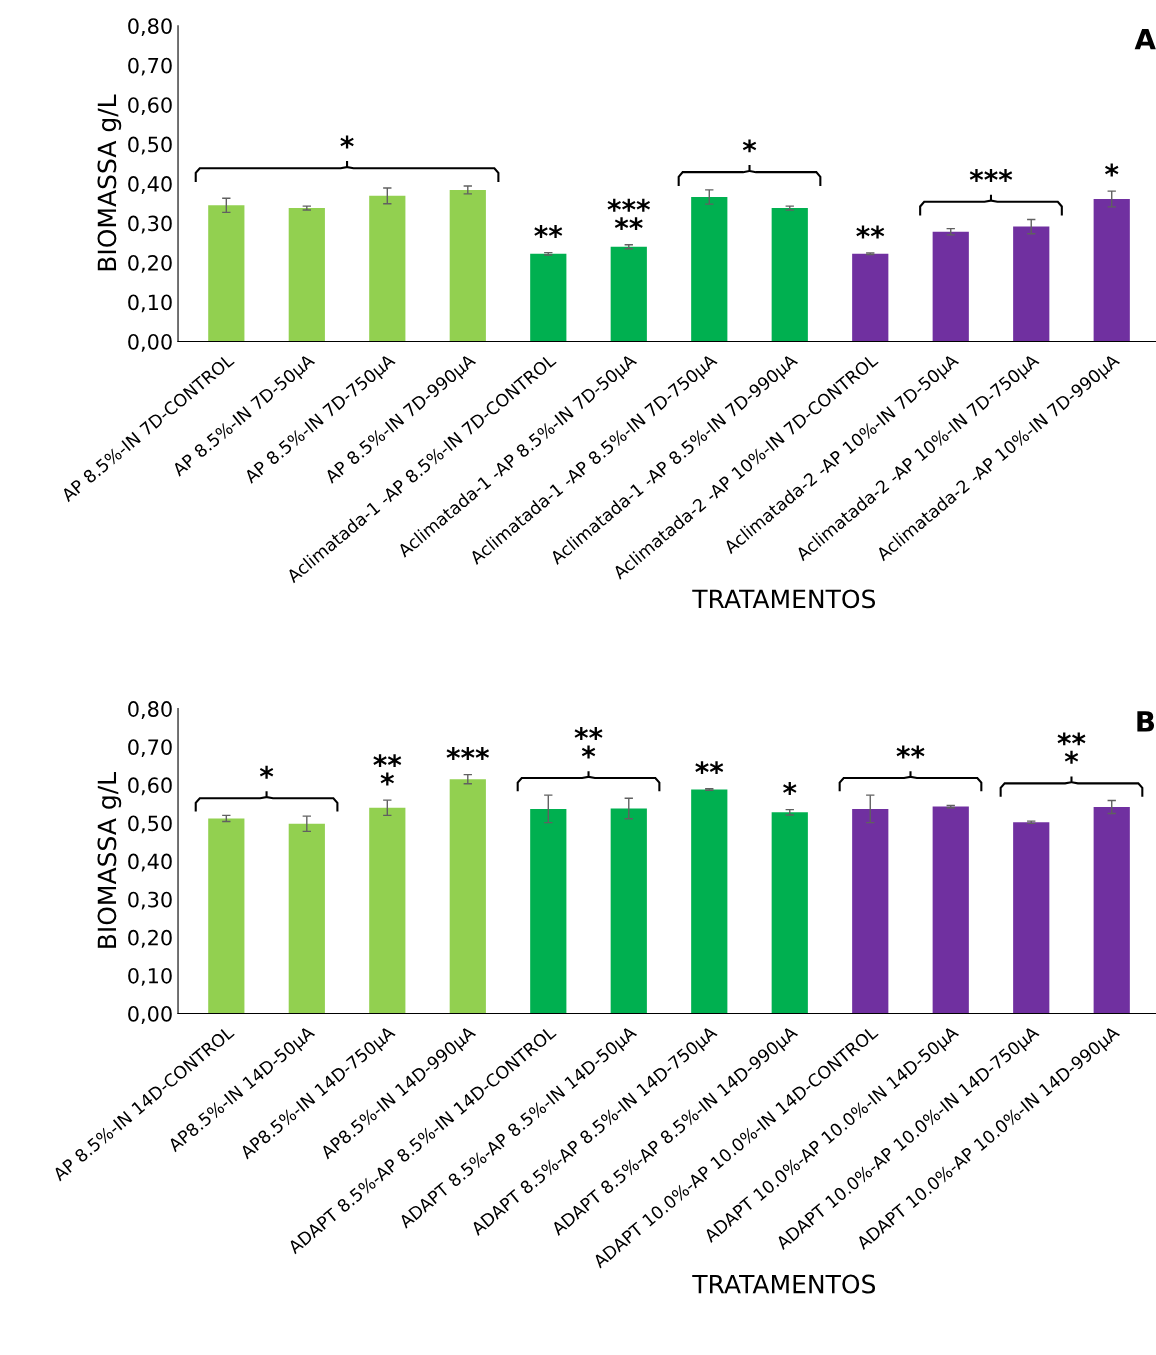 The image size is (1156, 1355). I want to click on annotation: A, so click(1145, 39).